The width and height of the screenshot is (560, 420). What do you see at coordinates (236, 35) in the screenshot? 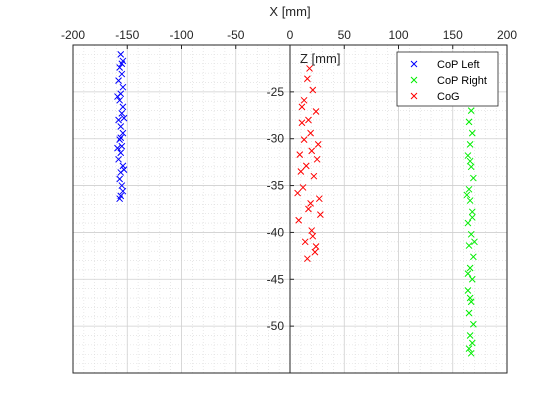
I see `x-tick-label: -50` at bounding box center [236, 35].